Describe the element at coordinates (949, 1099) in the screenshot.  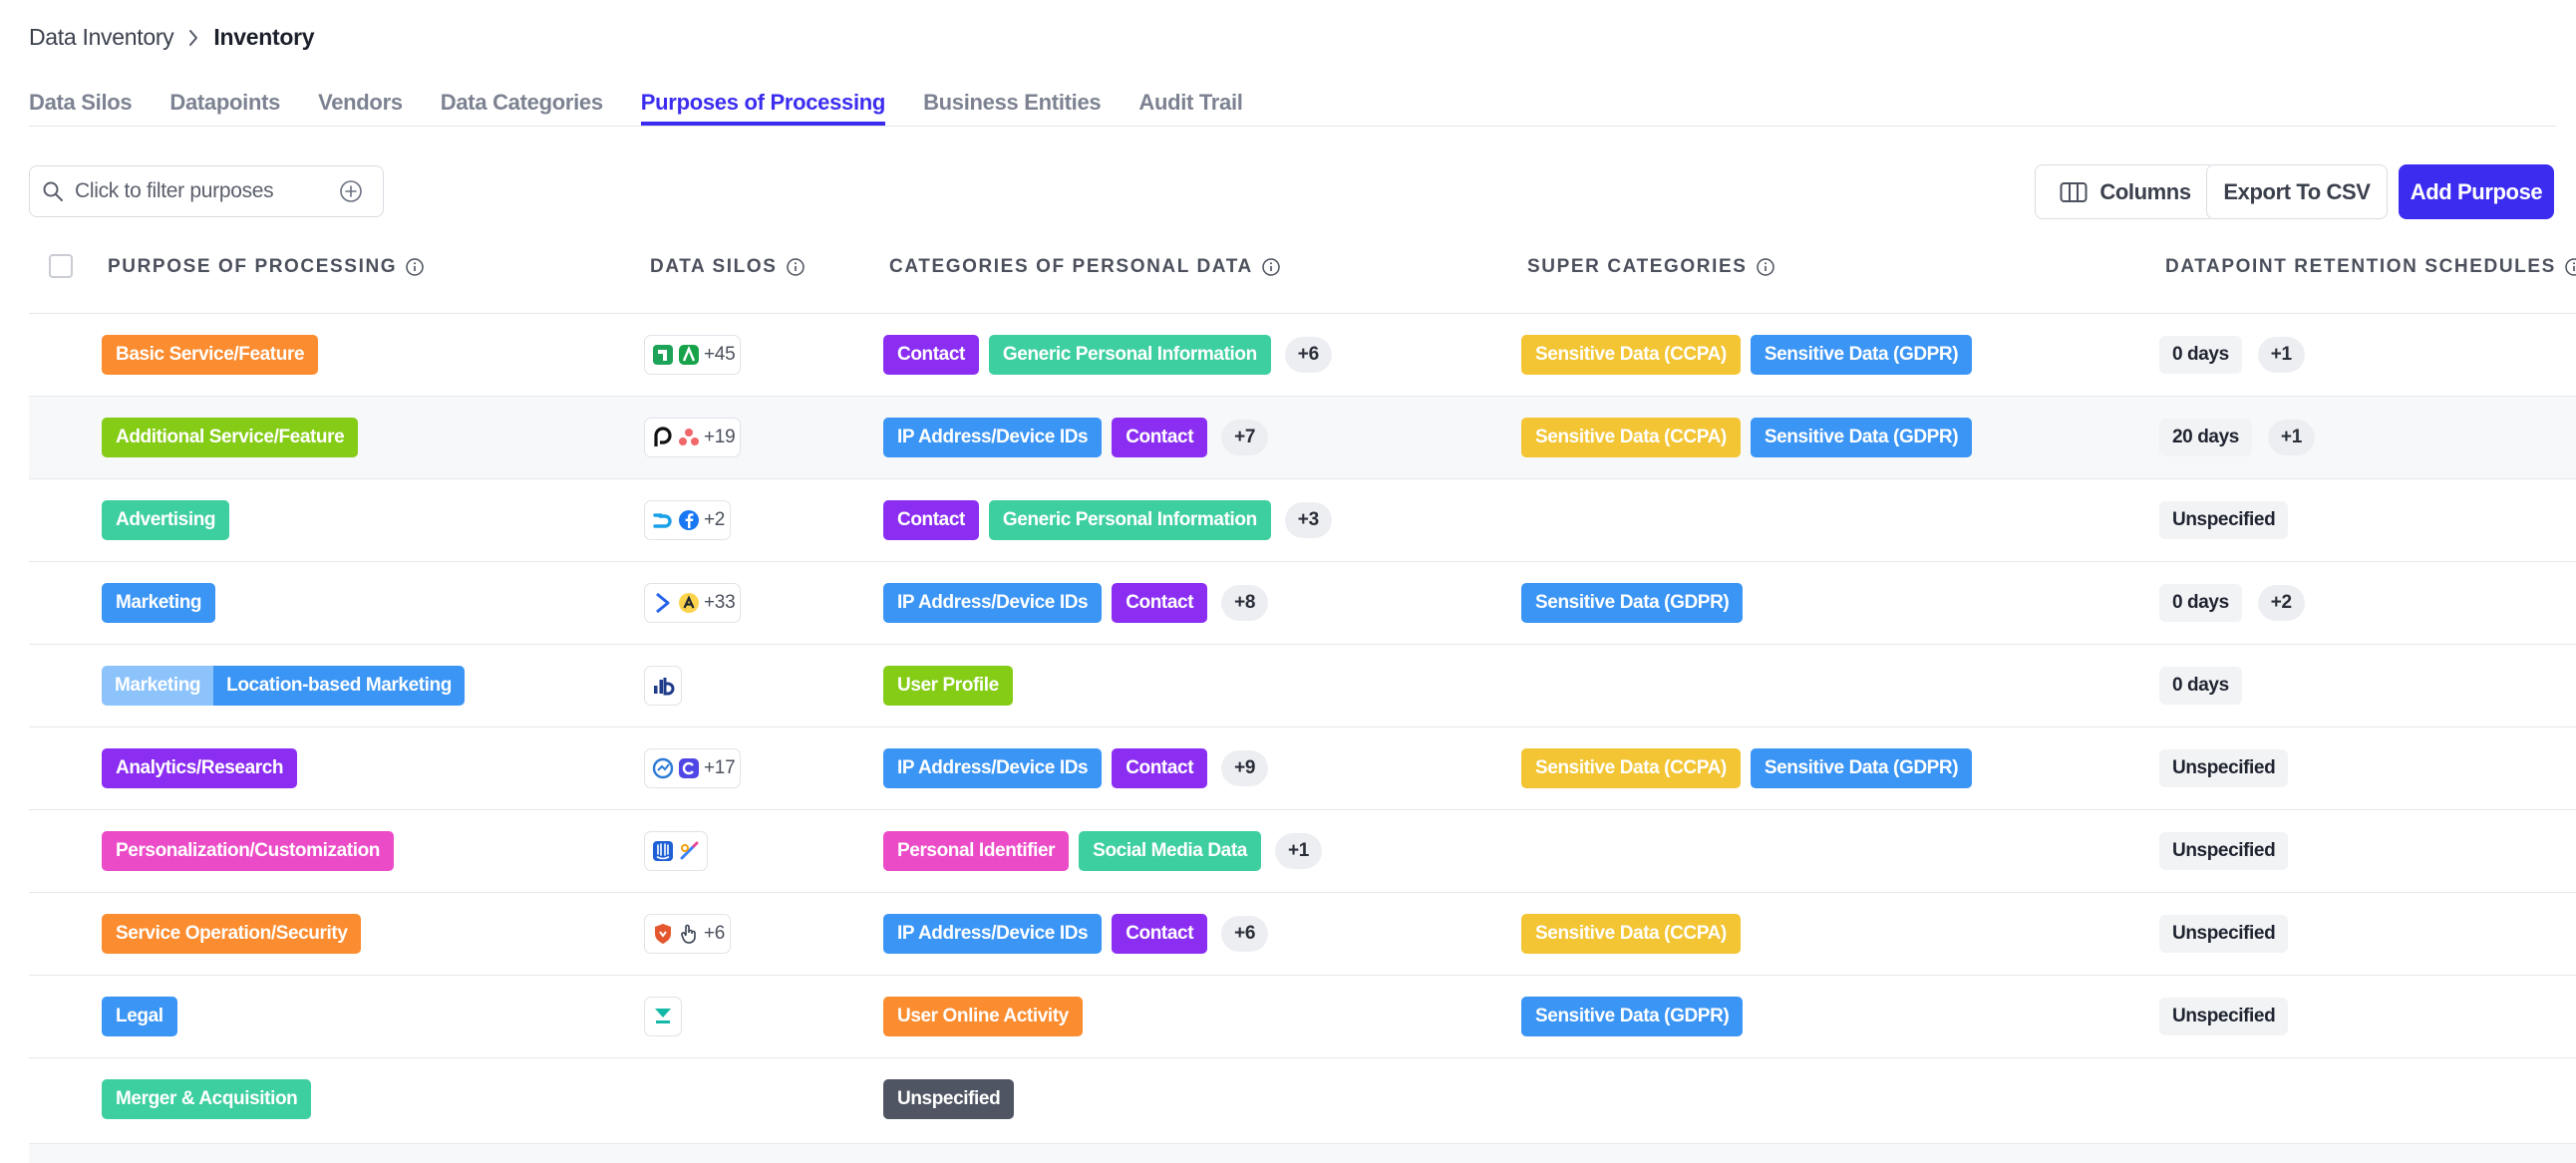
I see `category-tag: Unspecified` at that location.